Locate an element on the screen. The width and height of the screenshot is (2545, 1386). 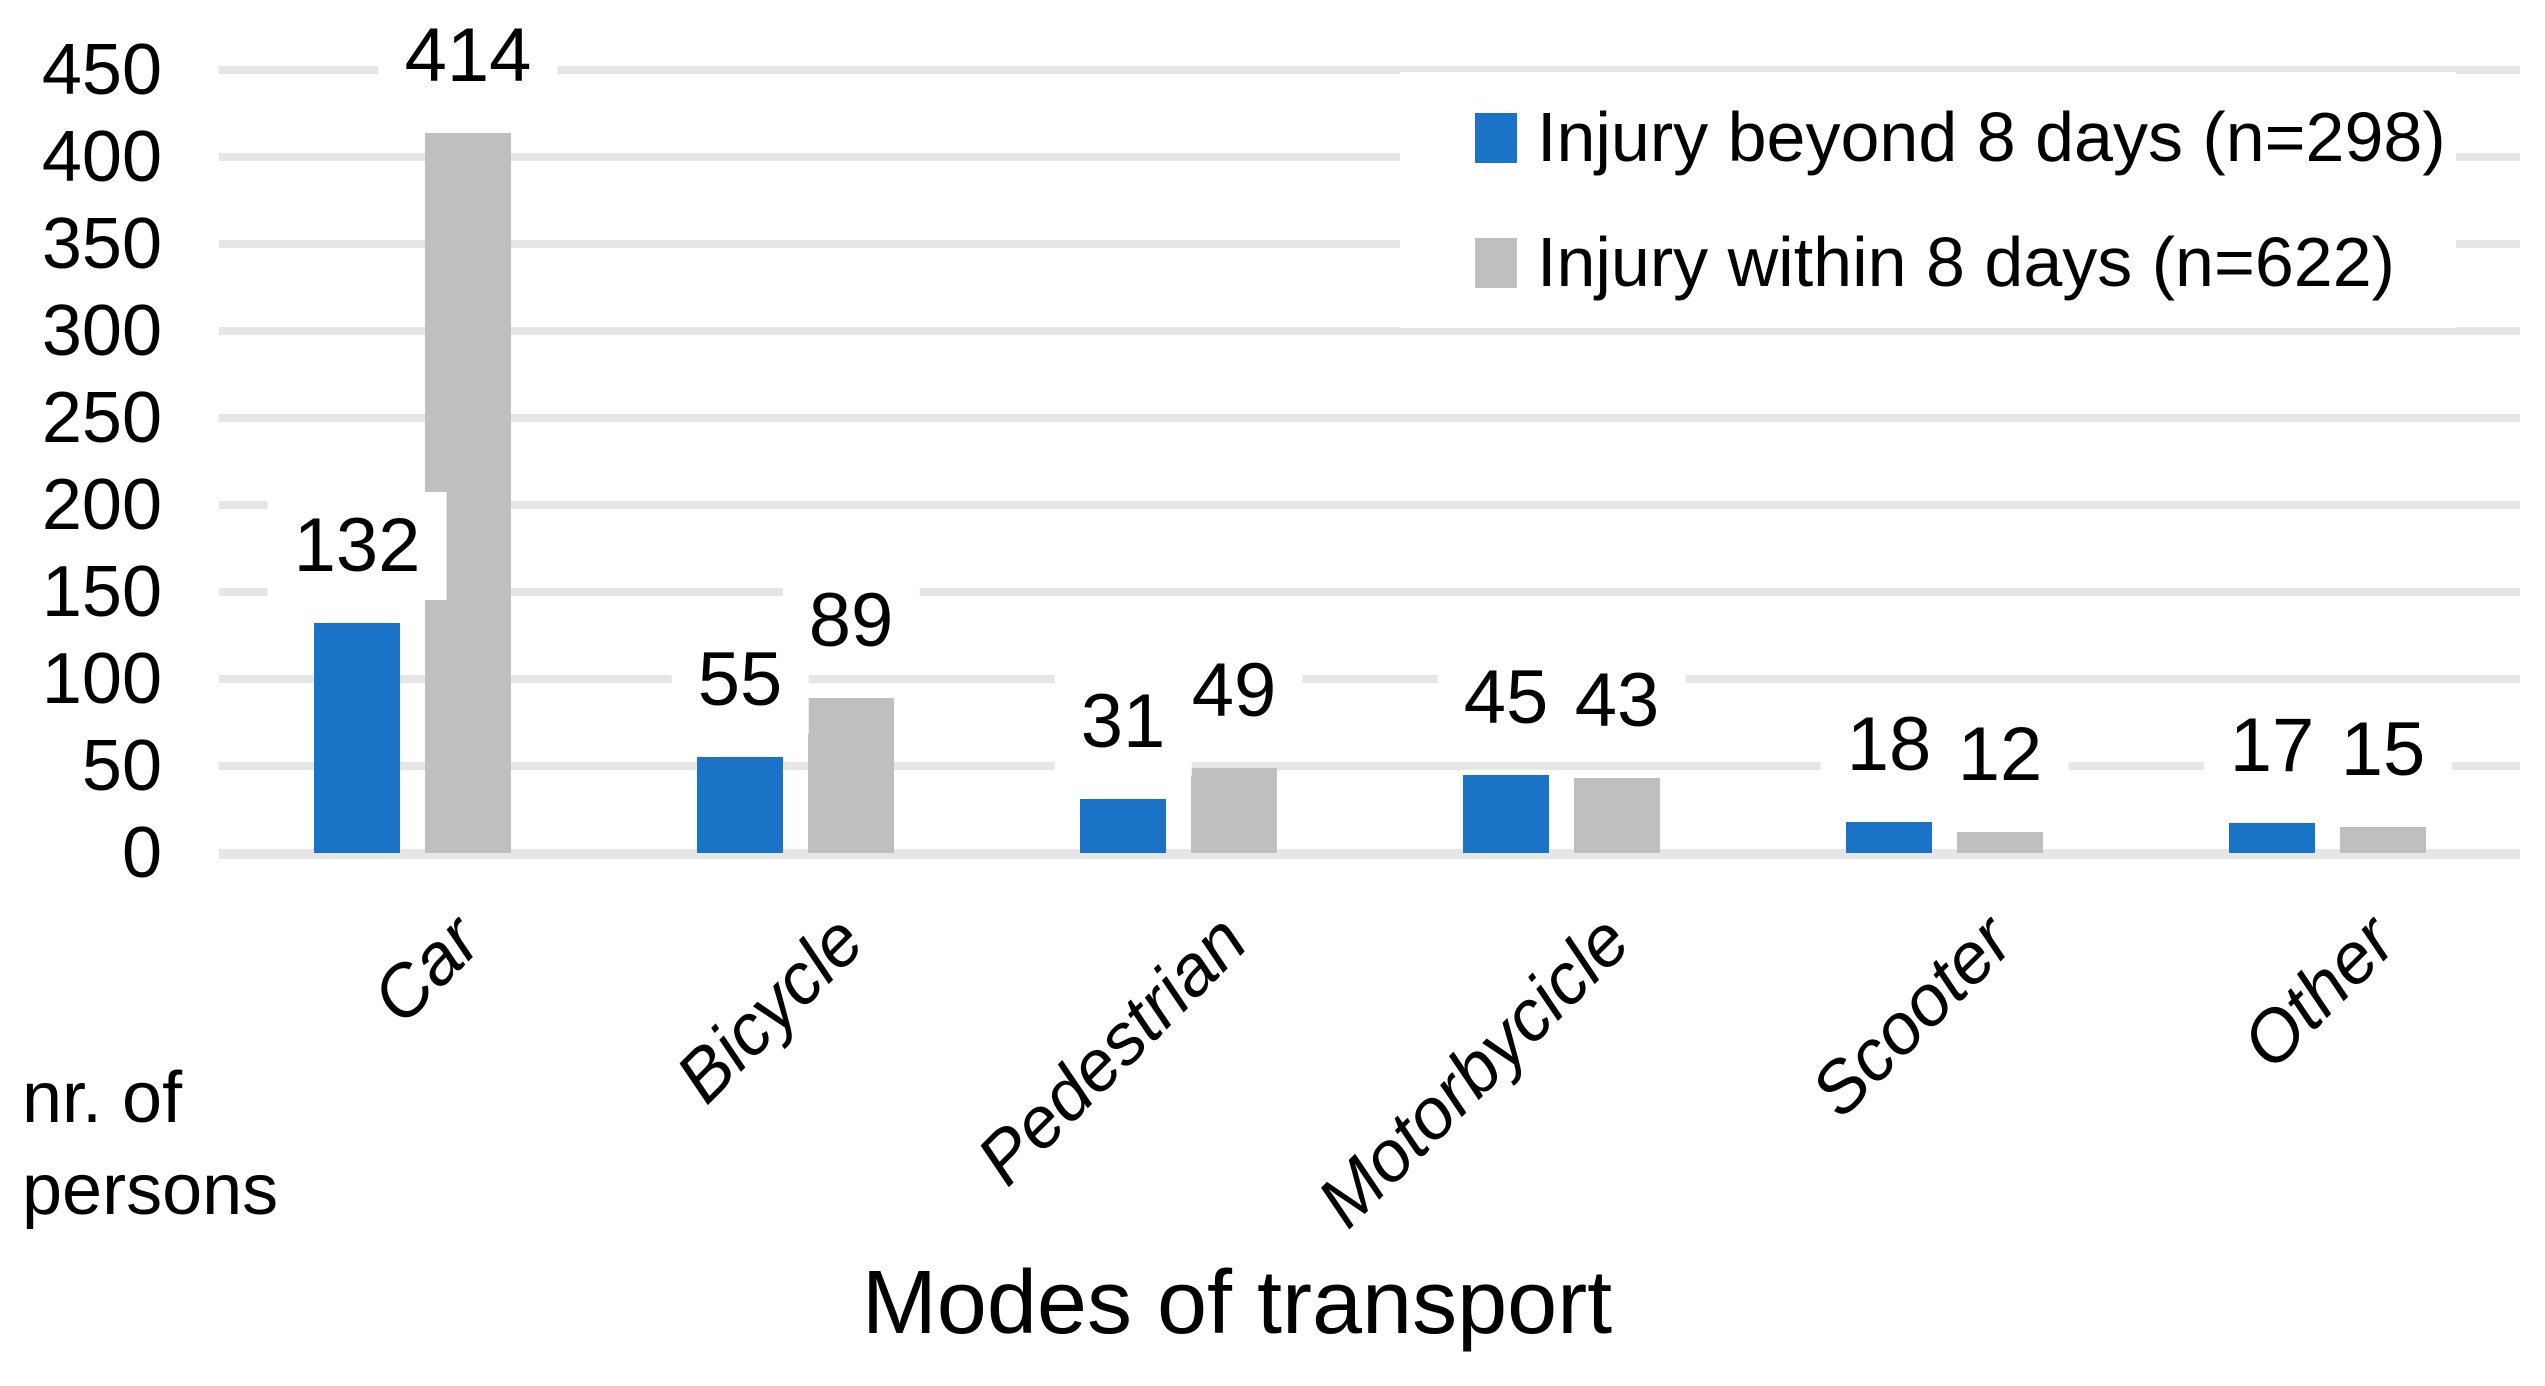
category-label: Other is located at coordinates (2319, 992).